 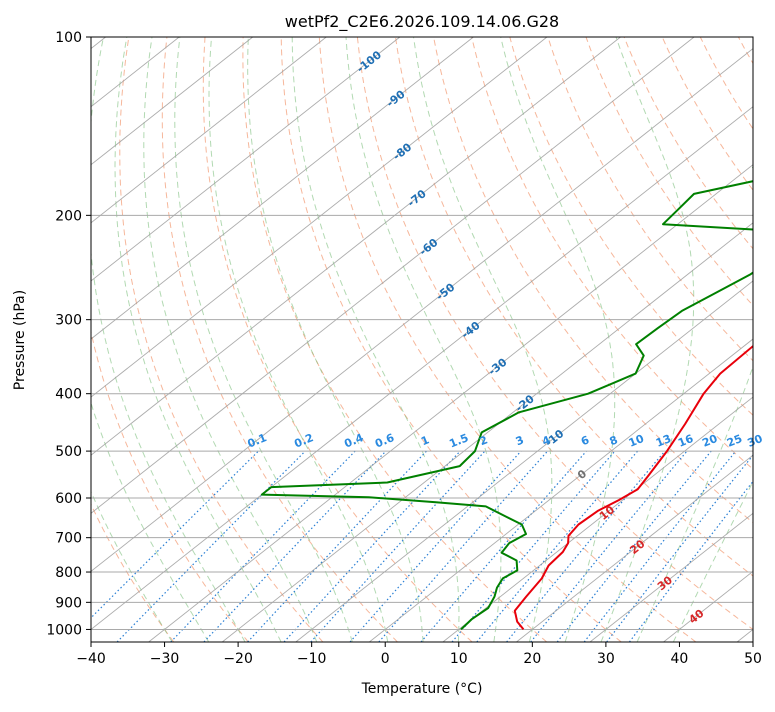 I want to click on x-axis-label: Temperature (°C), so click(x=422, y=689).